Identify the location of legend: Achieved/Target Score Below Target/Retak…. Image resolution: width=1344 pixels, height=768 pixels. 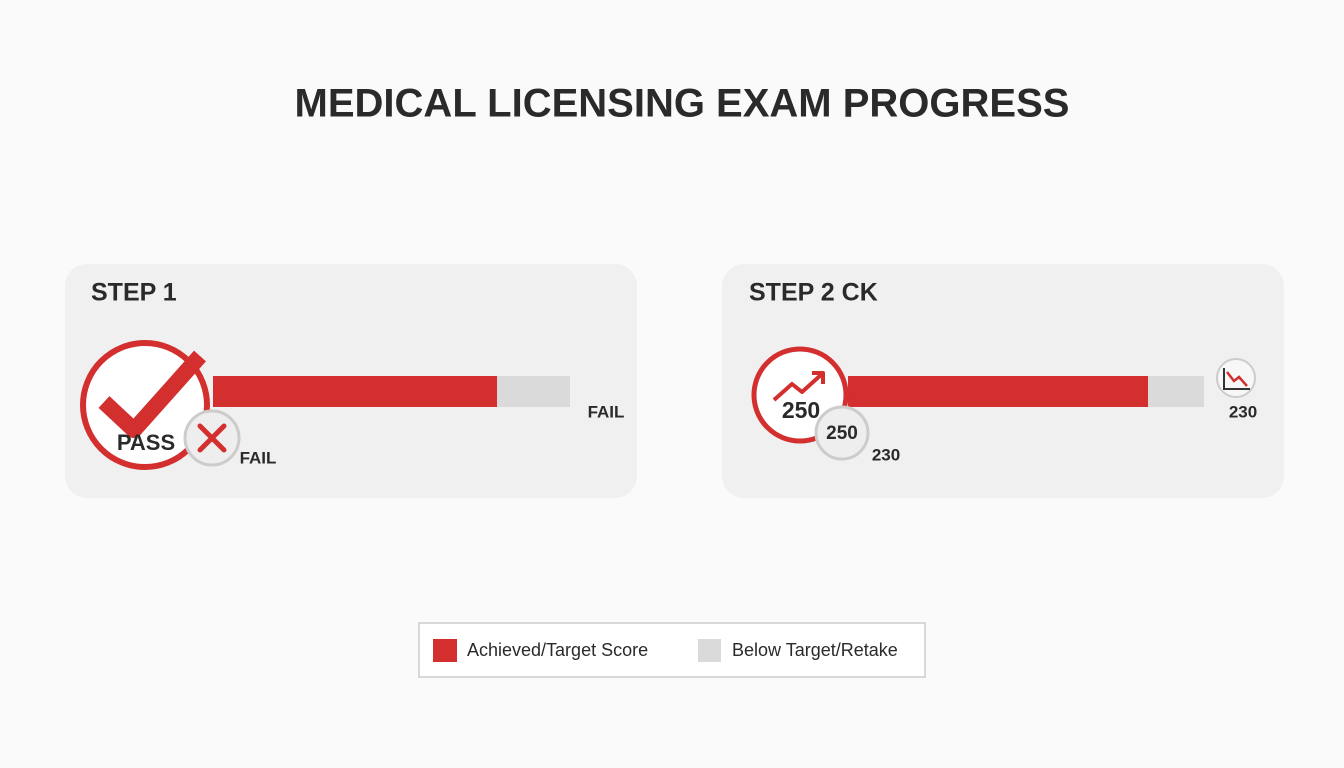
(672, 650).